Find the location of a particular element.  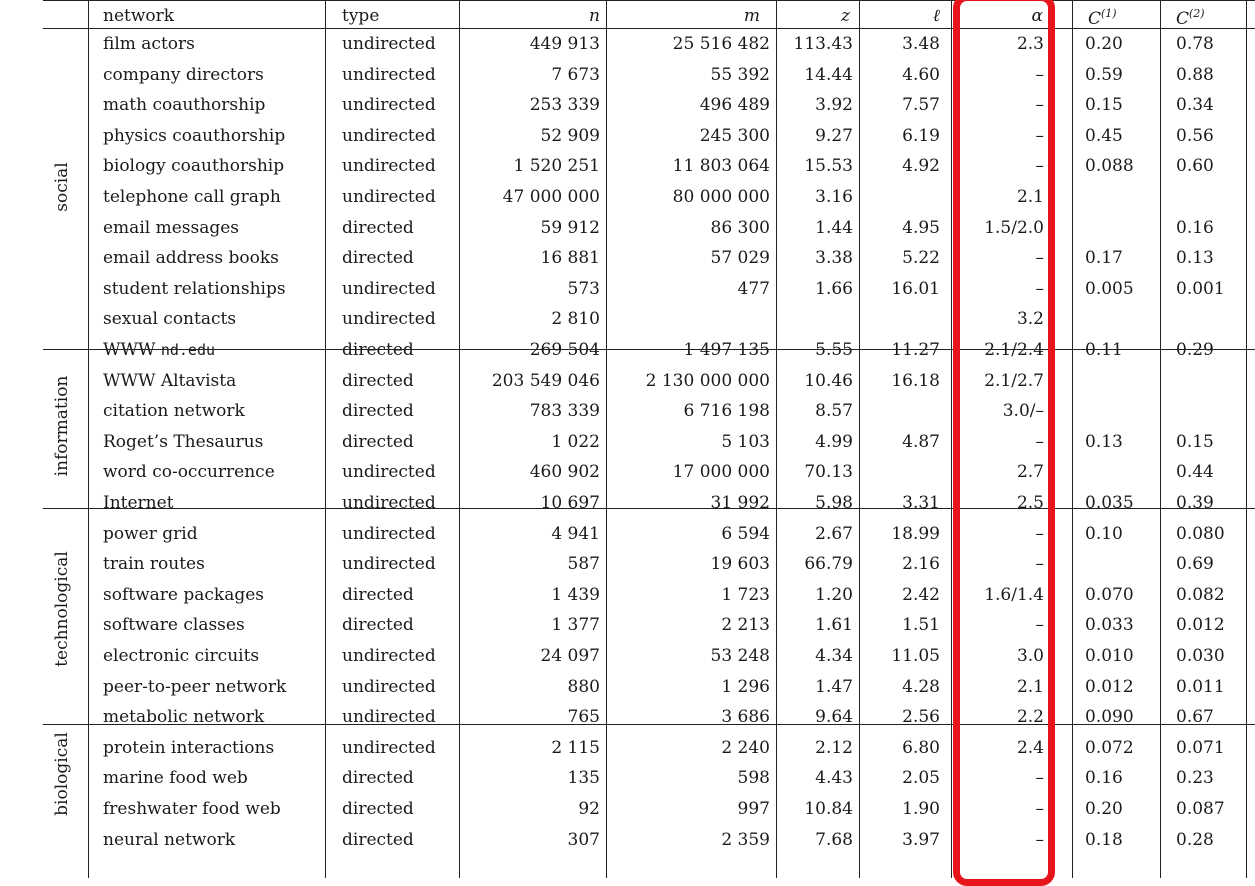

cell-c2: 0.60 is located at coordinates (1195, 166).